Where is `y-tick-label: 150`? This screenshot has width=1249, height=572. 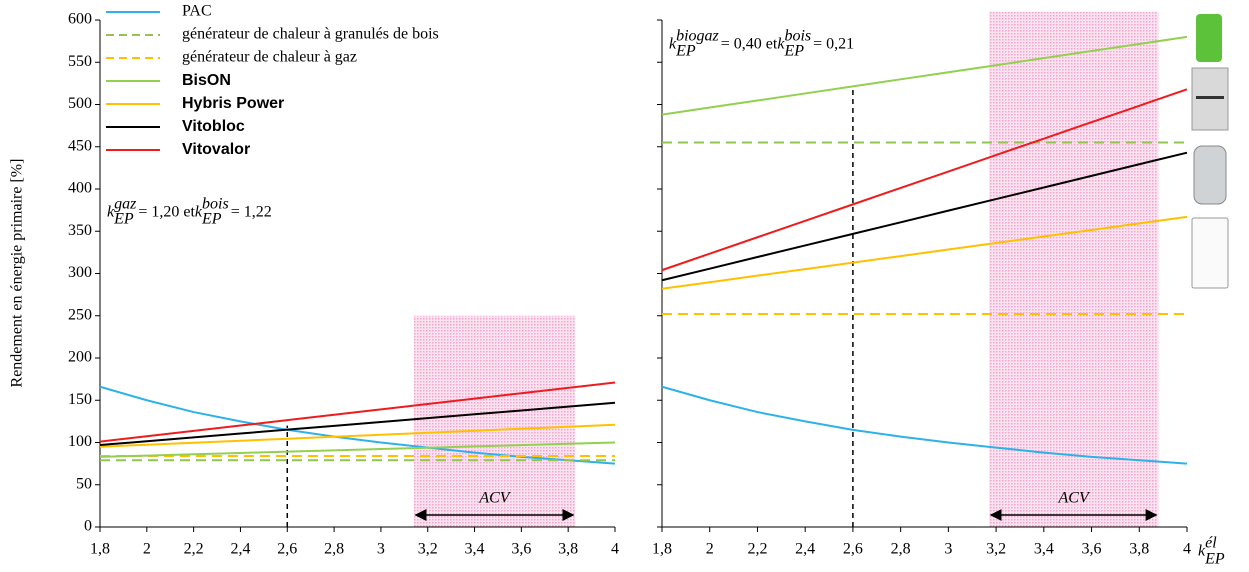 y-tick-label: 150 is located at coordinates (80, 399).